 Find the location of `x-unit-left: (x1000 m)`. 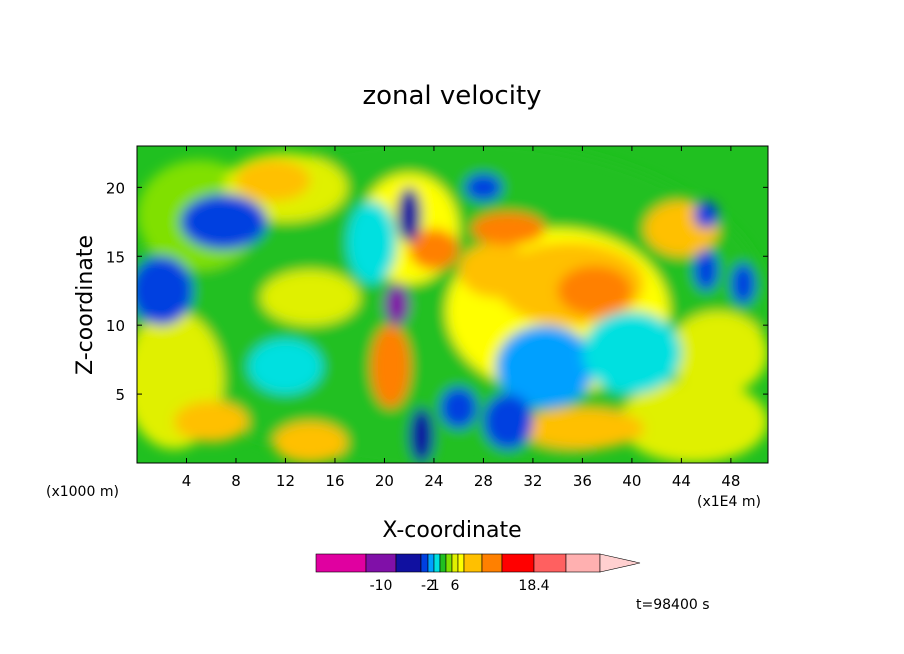

x-unit-left: (x1000 m) is located at coordinates (82, 492).